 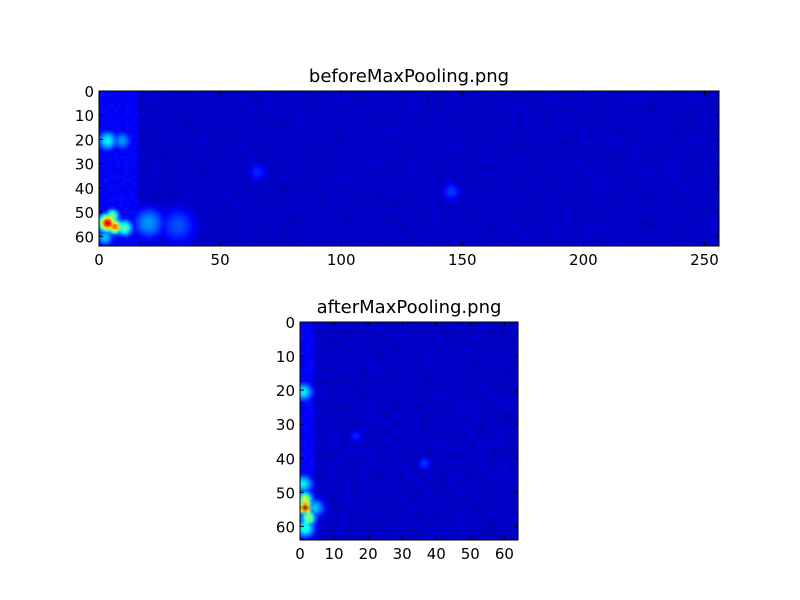 I want to click on x-tick-label: 30, so click(x=402, y=554).